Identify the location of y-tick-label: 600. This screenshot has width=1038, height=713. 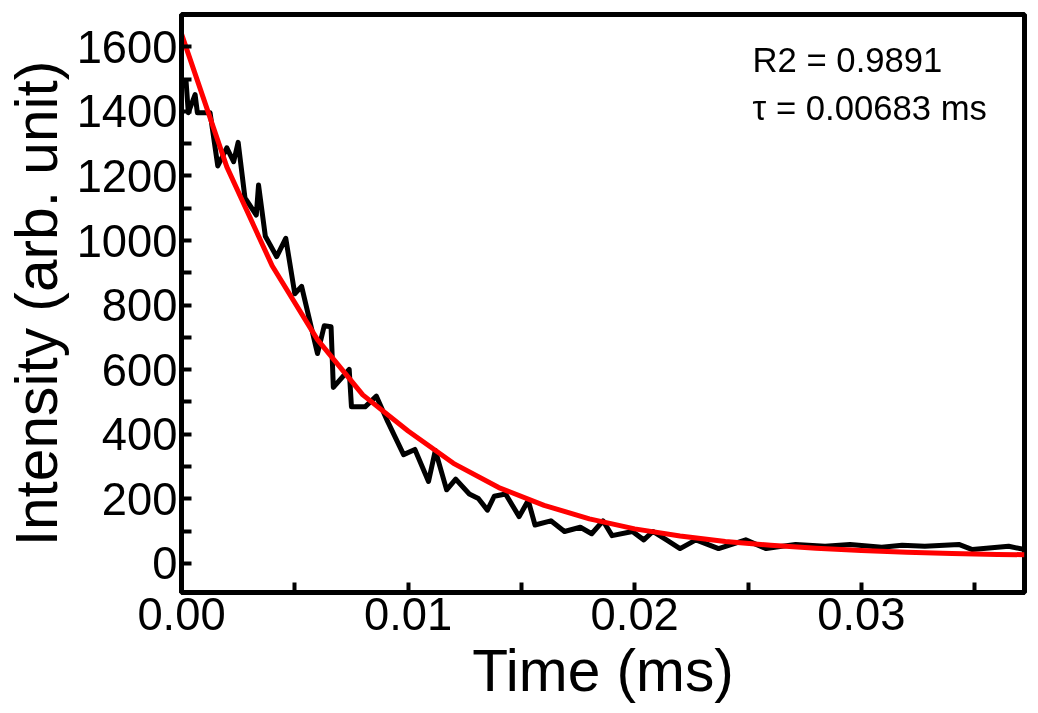
(139, 370).